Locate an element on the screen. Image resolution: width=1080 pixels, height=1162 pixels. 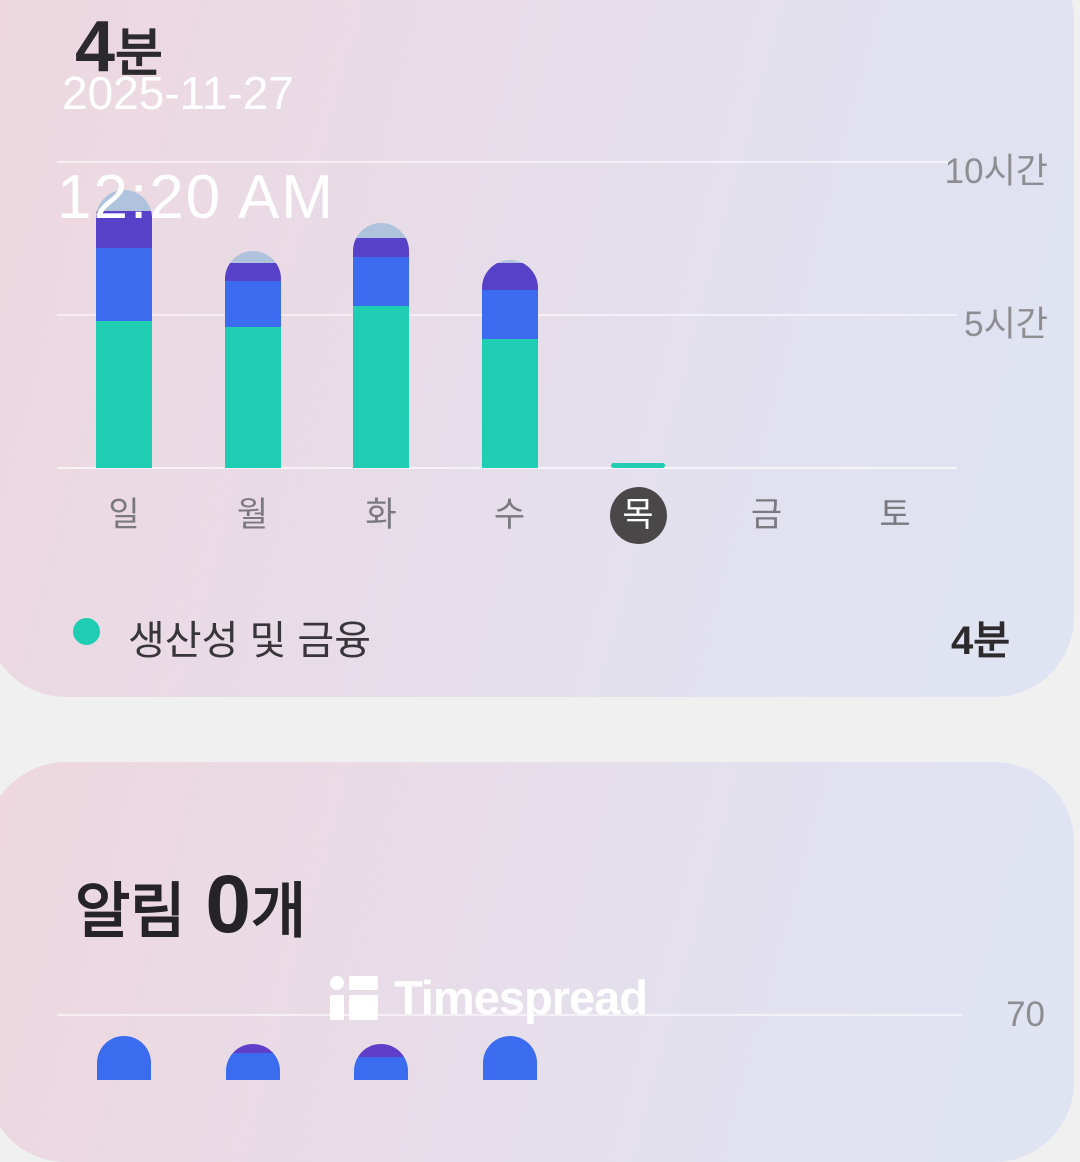
legend-value: 4분 is located at coordinates (980, 641).